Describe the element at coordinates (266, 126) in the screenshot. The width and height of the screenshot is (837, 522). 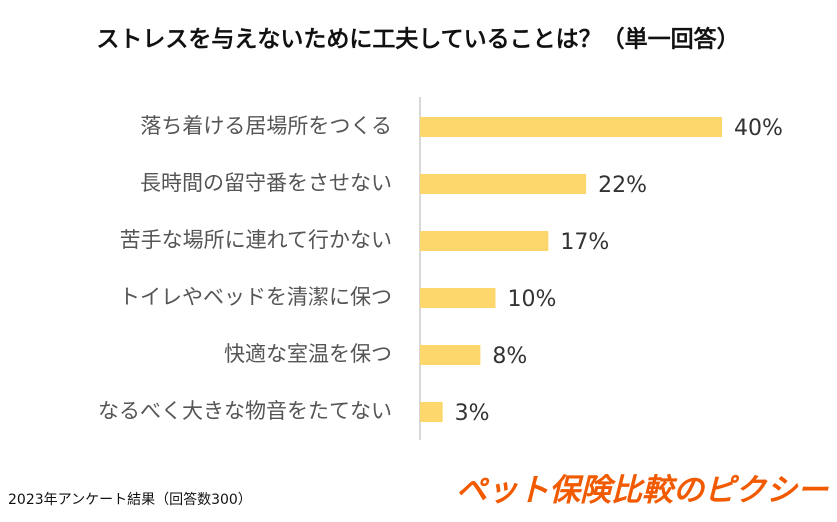
I see `category-label: 落ち着ける居場所をつくる` at that location.